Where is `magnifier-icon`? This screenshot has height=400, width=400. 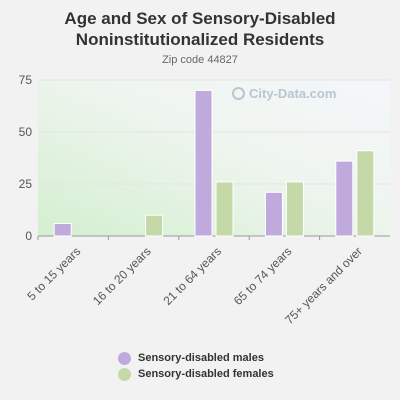
magnifier-icon is located at coordinates (238, 93).